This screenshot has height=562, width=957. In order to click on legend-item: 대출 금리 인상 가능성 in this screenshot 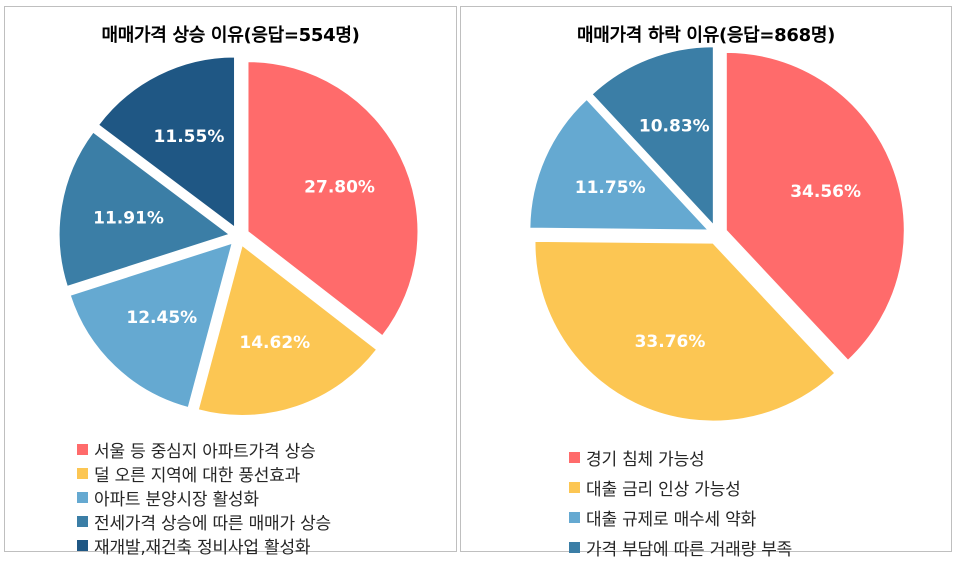, I will do `click(680, 487)`.